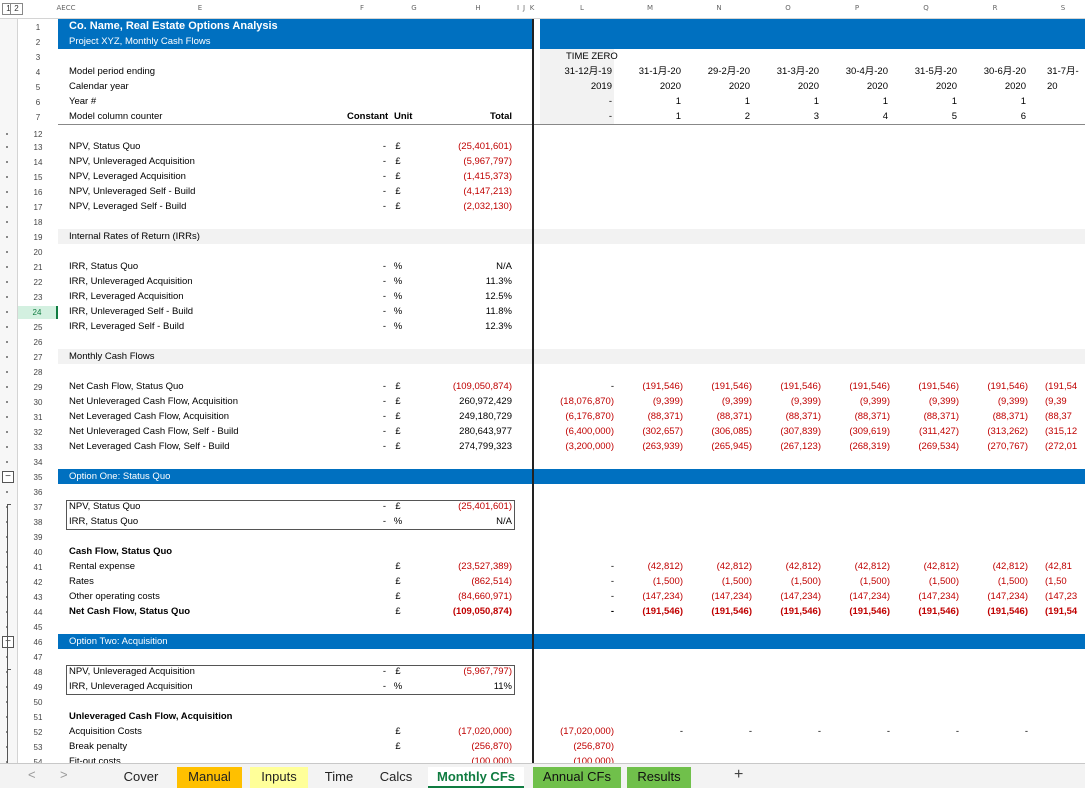 This screenshot has width=1085, height=788. Describe the element at coordinates (127, 326) in the screenshot. I see `row-label: IRR, Leveraged Self - Build` at that location.